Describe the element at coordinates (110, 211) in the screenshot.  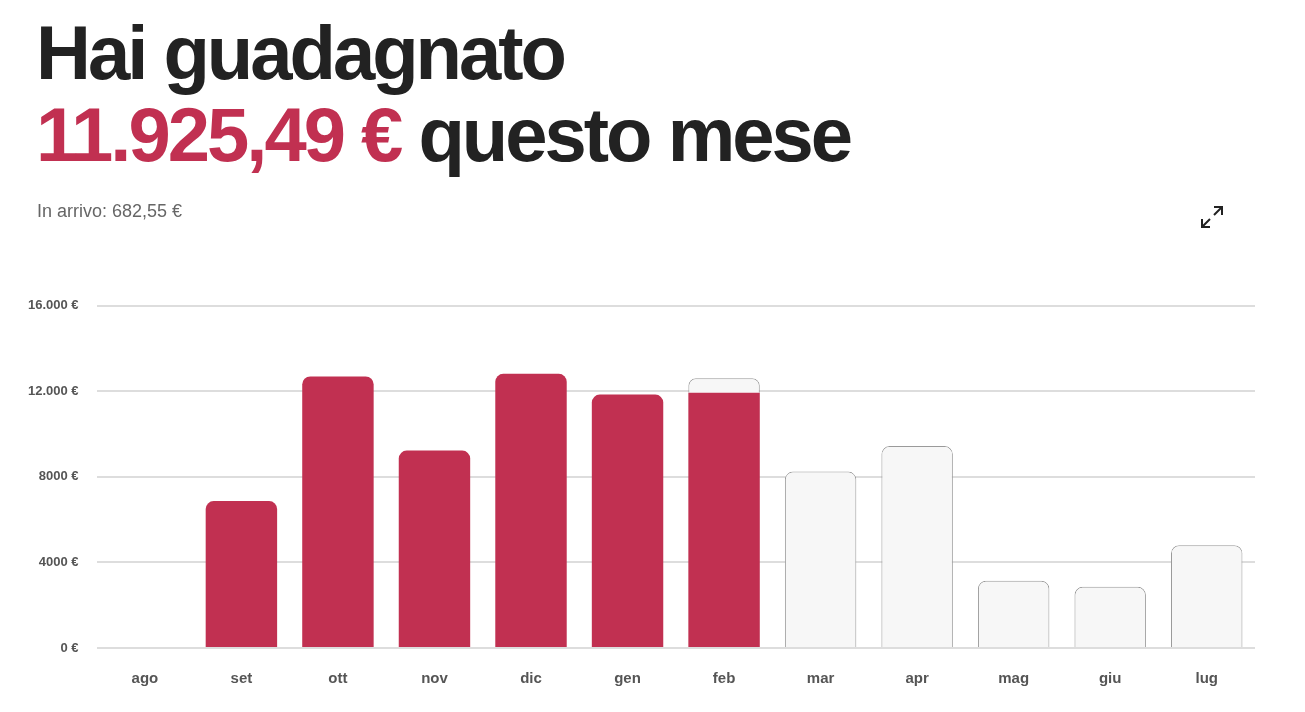
I see `text: In arrivo: 682,55 €` at that location.